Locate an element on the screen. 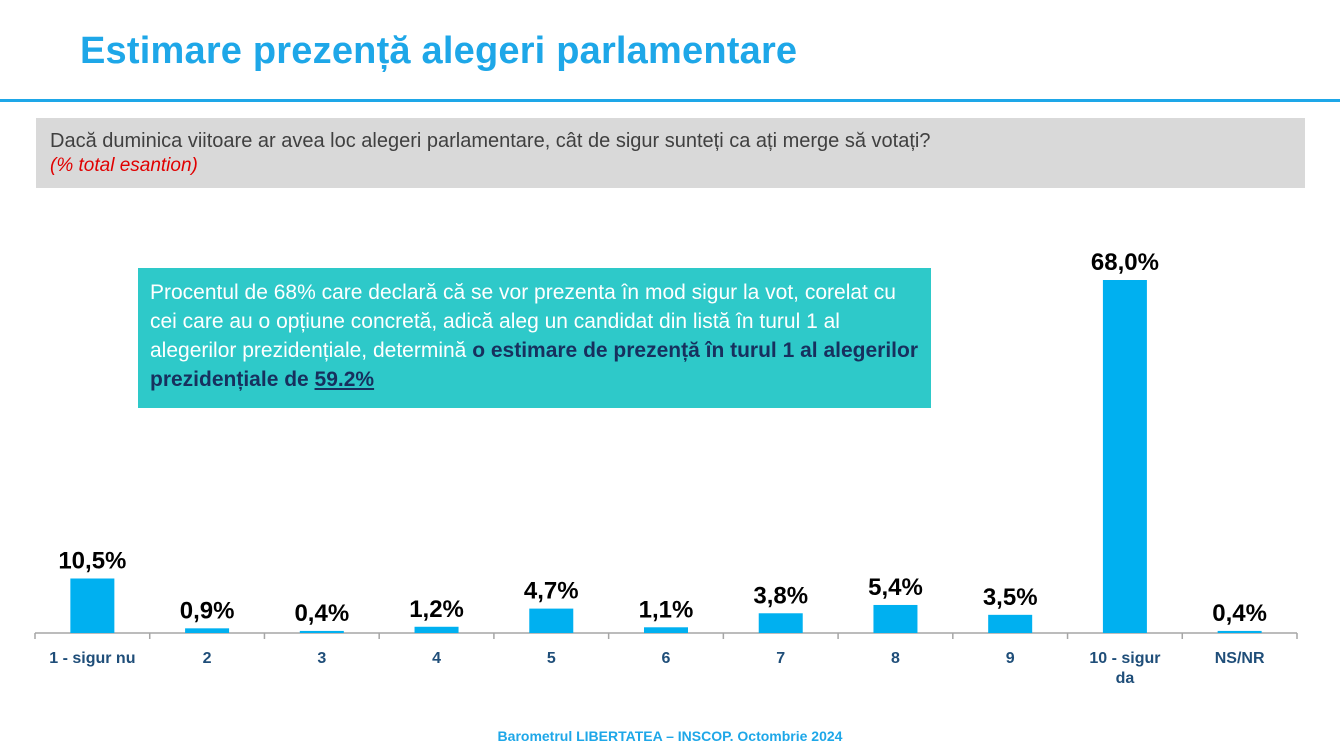 The width and height of the screenshot is (1340, 744). x-tick-label: 2 is located at coordinates (207, 658).